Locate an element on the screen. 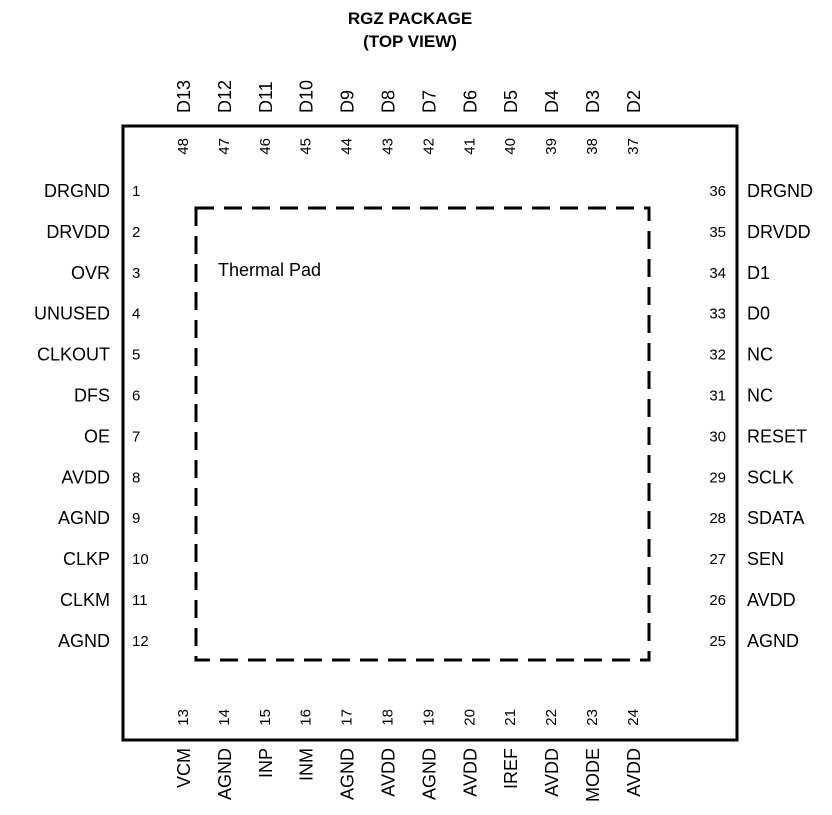 The image size is (832, 815). pin-number-left: 8 is located at coordinates (136, 477).